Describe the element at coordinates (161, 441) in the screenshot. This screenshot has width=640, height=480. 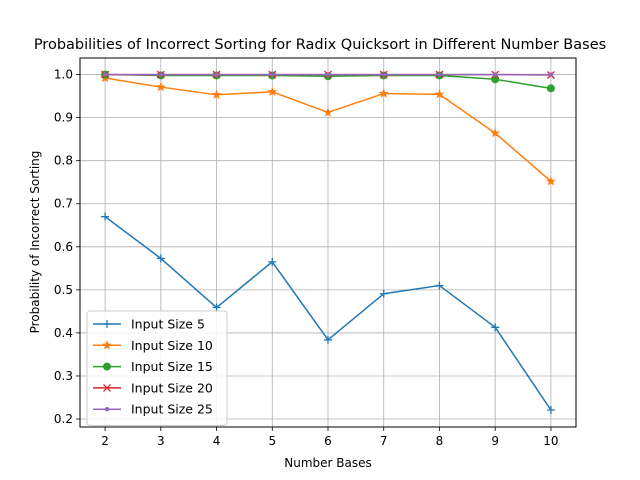
I see `x-tick-label: 3` at that location.